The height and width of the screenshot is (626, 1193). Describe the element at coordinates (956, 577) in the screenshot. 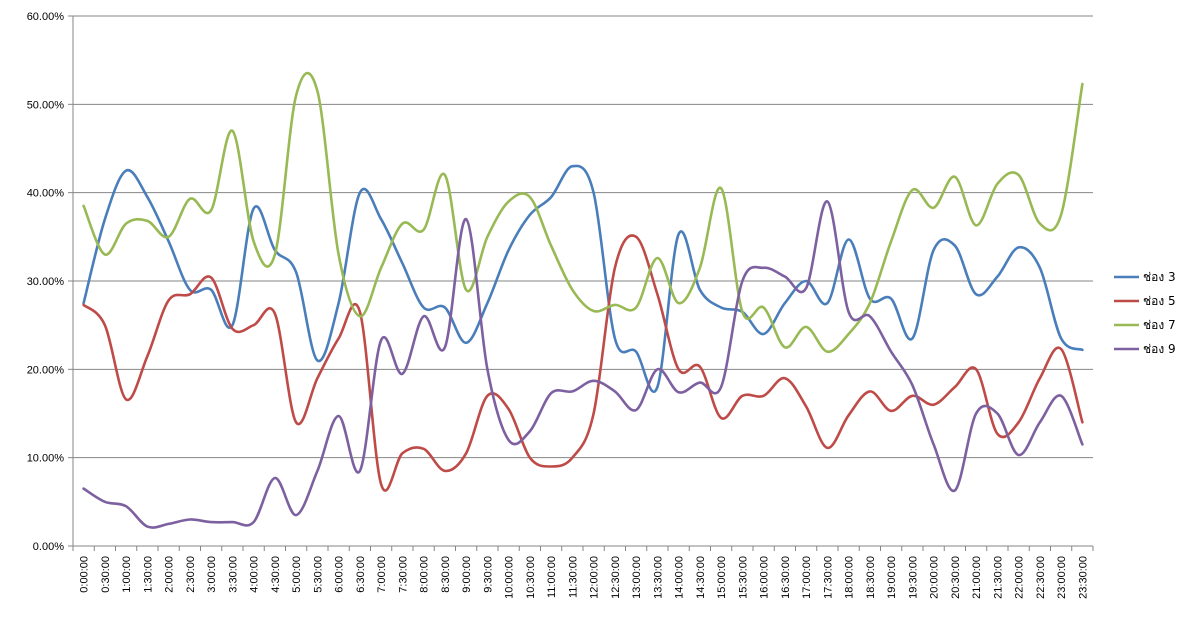

I see `x-tick-label: 20:30:00` at that location.